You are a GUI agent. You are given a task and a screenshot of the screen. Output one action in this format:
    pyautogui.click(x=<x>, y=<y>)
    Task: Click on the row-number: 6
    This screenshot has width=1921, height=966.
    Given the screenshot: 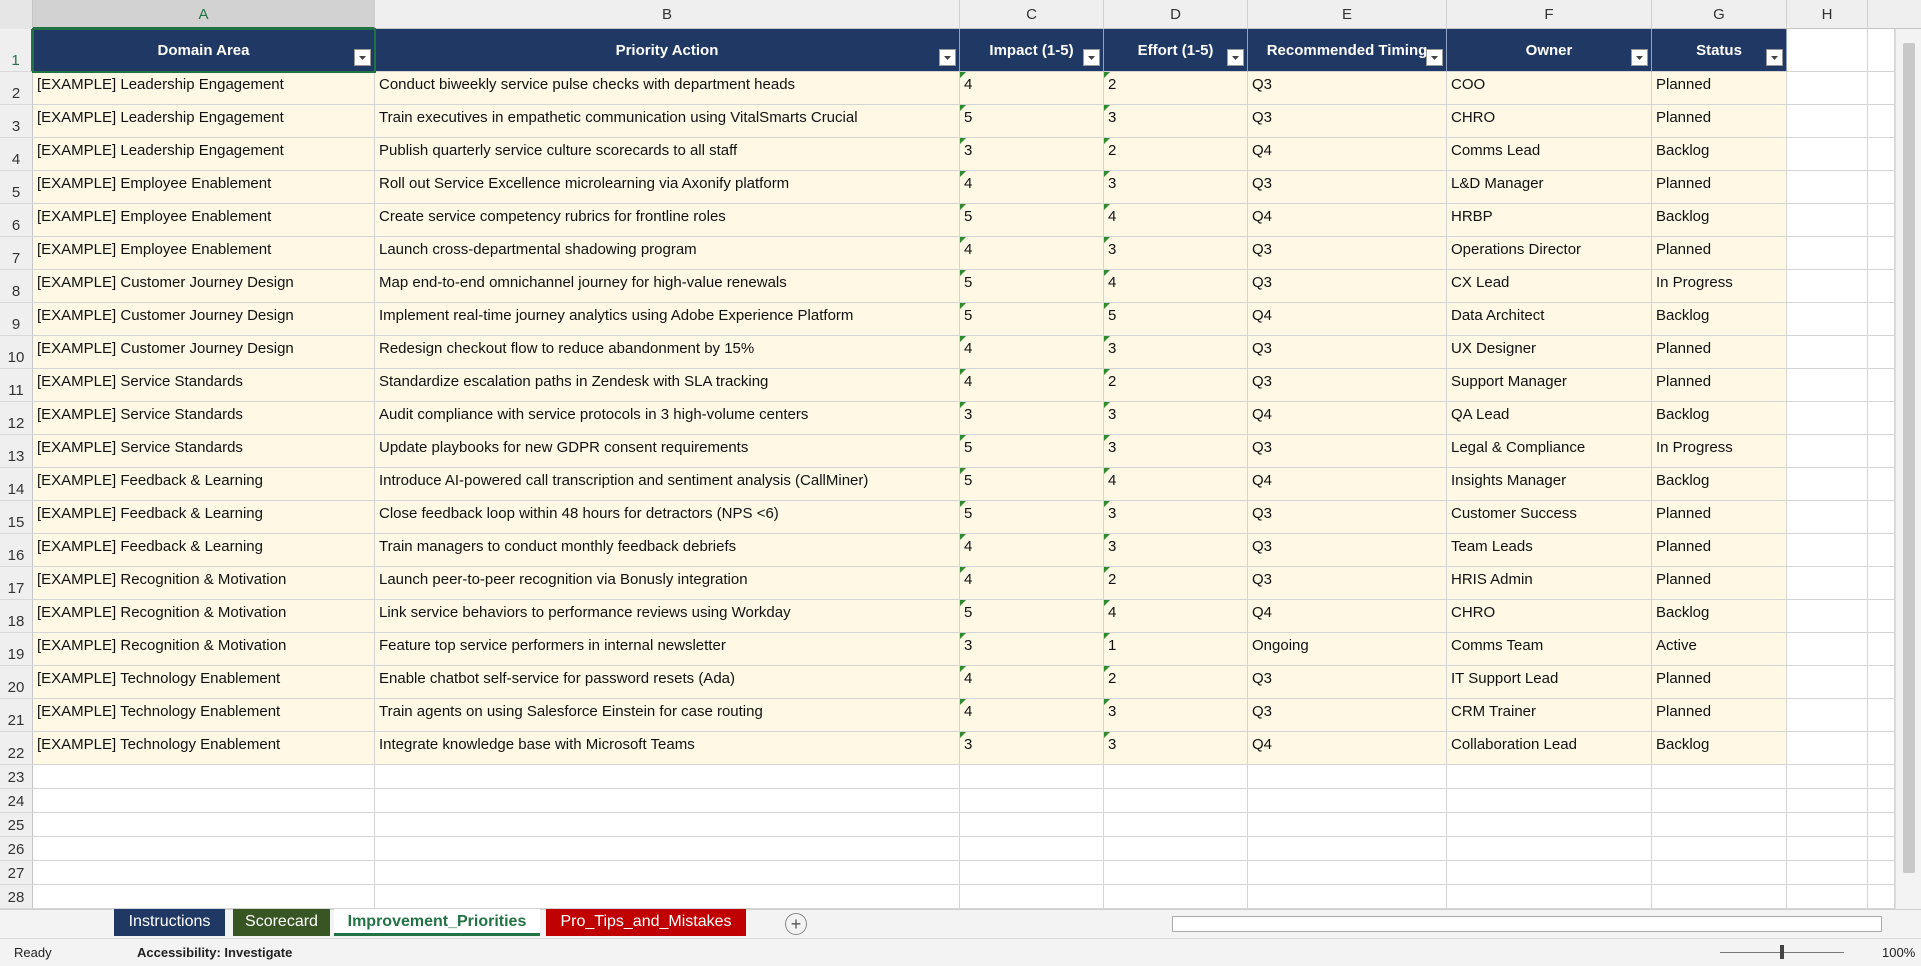 What is the action you would take?
    pyautogui.click(x=16, y=220)
    